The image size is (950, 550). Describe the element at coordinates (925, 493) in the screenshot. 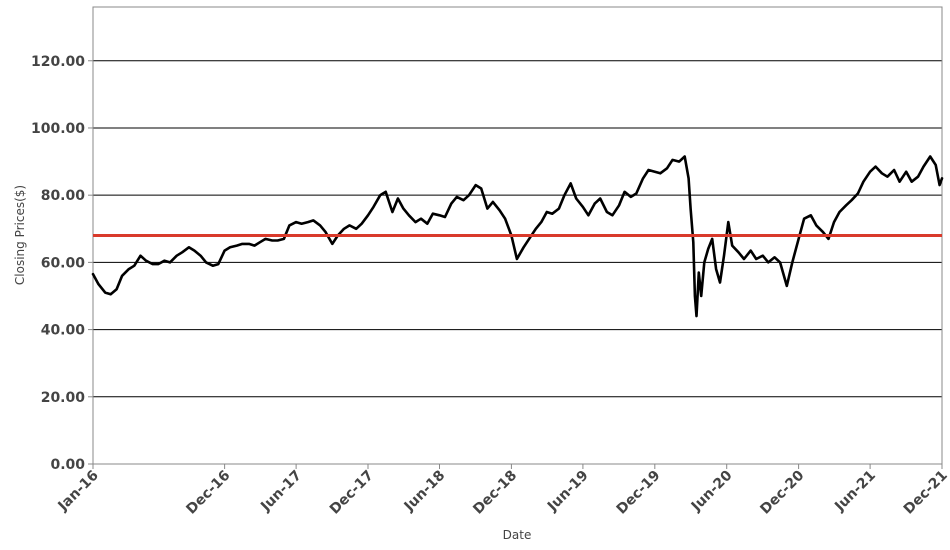

I see `x-tick-label: Dec-21` at that location.